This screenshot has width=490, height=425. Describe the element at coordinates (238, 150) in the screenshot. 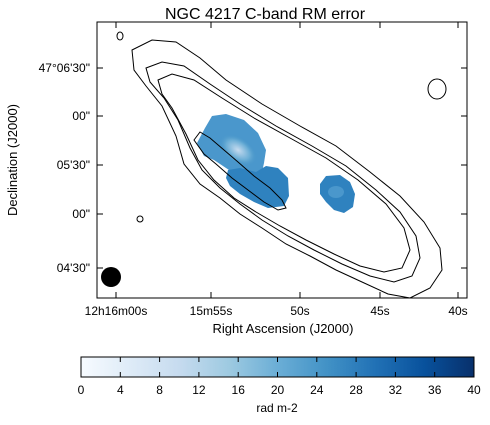

I see `heatmap-region-core` at that location.